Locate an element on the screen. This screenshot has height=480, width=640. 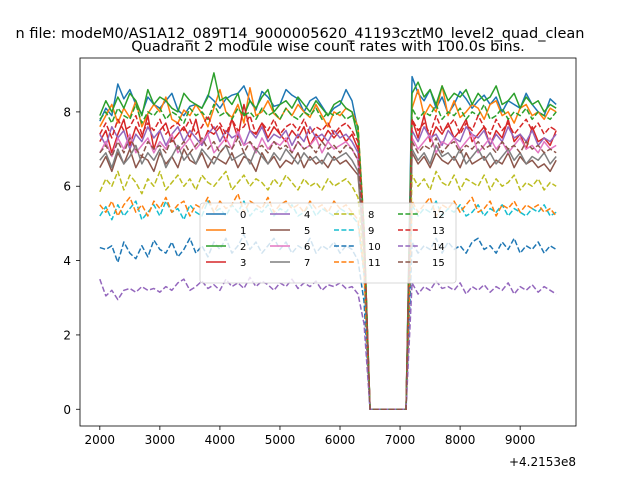
legend-label-8: 8 is located at coordinates (371, 215).